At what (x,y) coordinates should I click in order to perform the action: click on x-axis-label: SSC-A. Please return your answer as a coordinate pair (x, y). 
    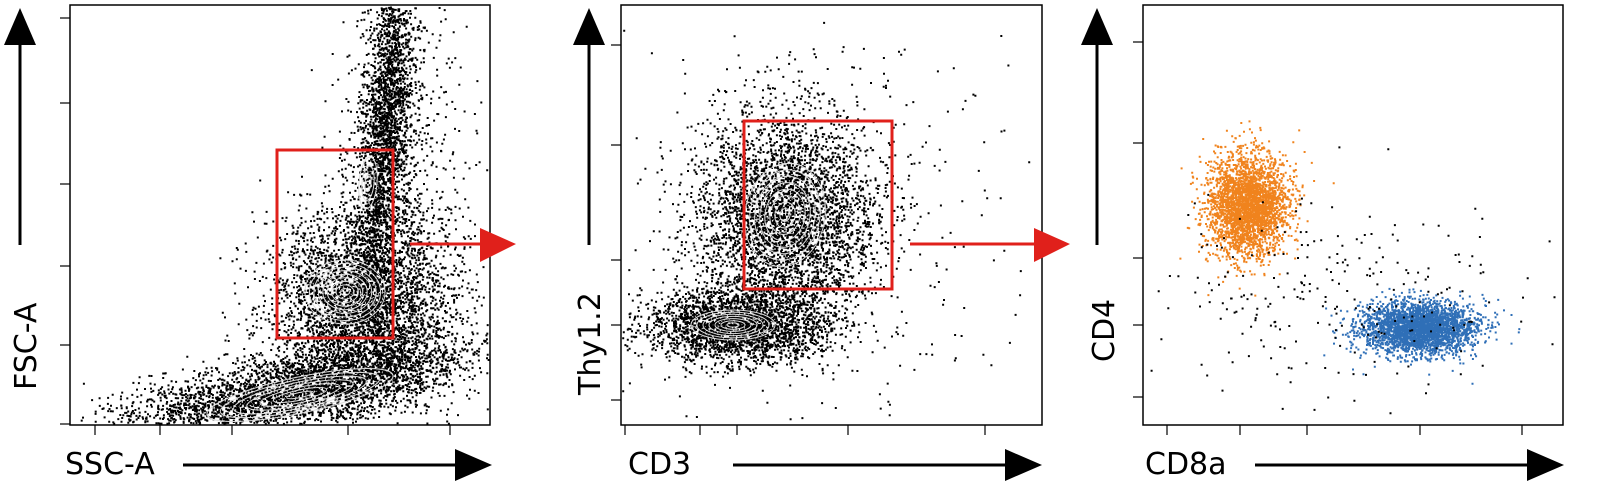
    Looking at the image, I should click on (110, 464).